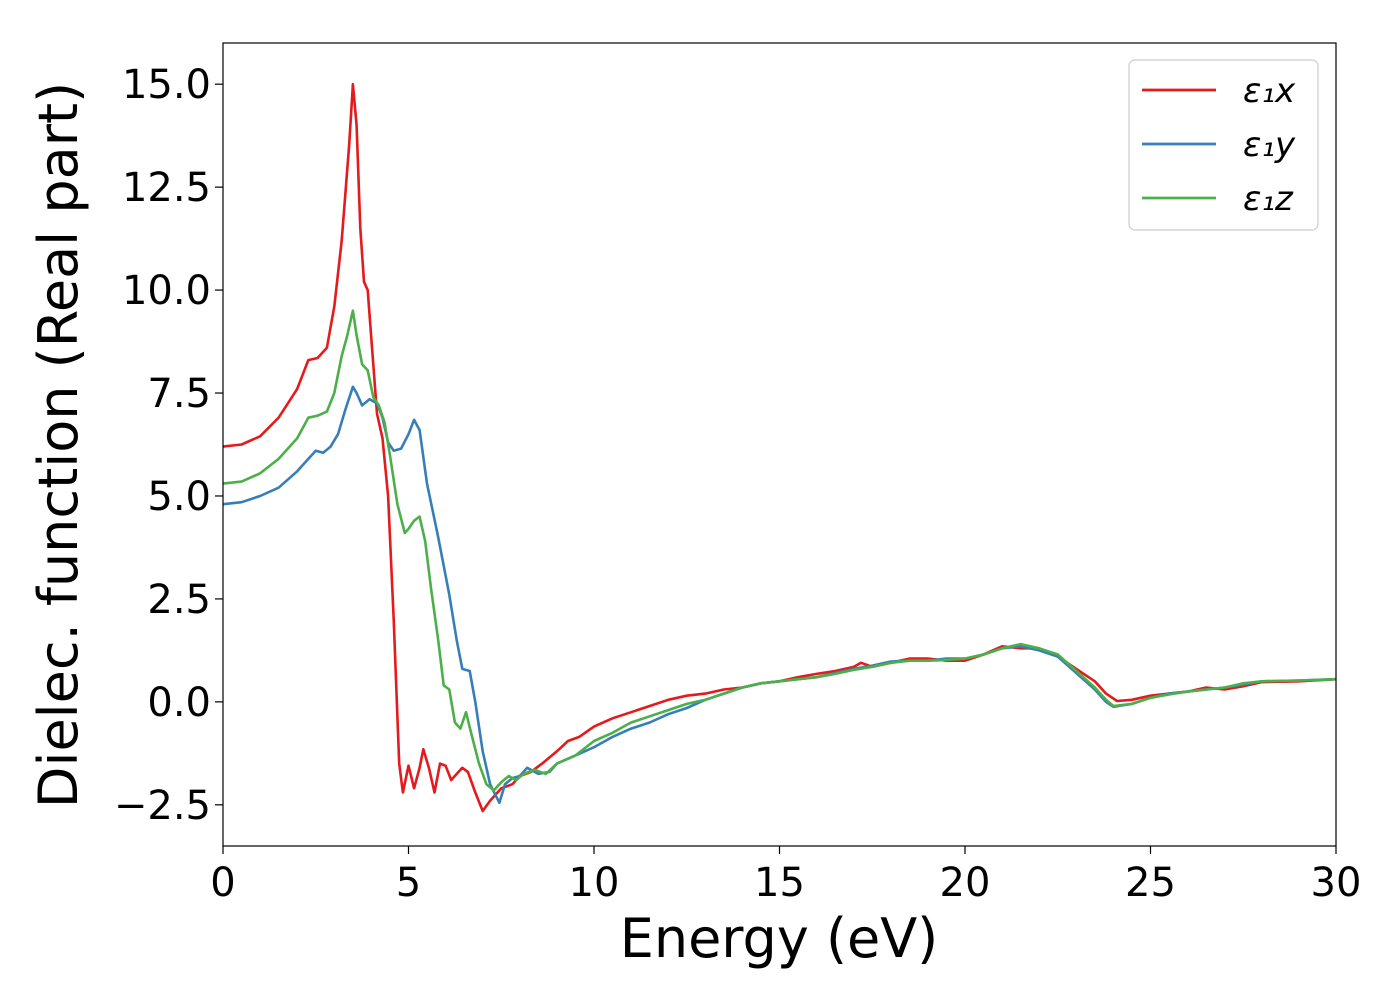 Image resolution: width=1400 pixels, height=1000 pixels. What do you see at coordinates (179, 600) in the screenshot?
I see `y-tick-label: 2.5` at bounding box center [179, 600].